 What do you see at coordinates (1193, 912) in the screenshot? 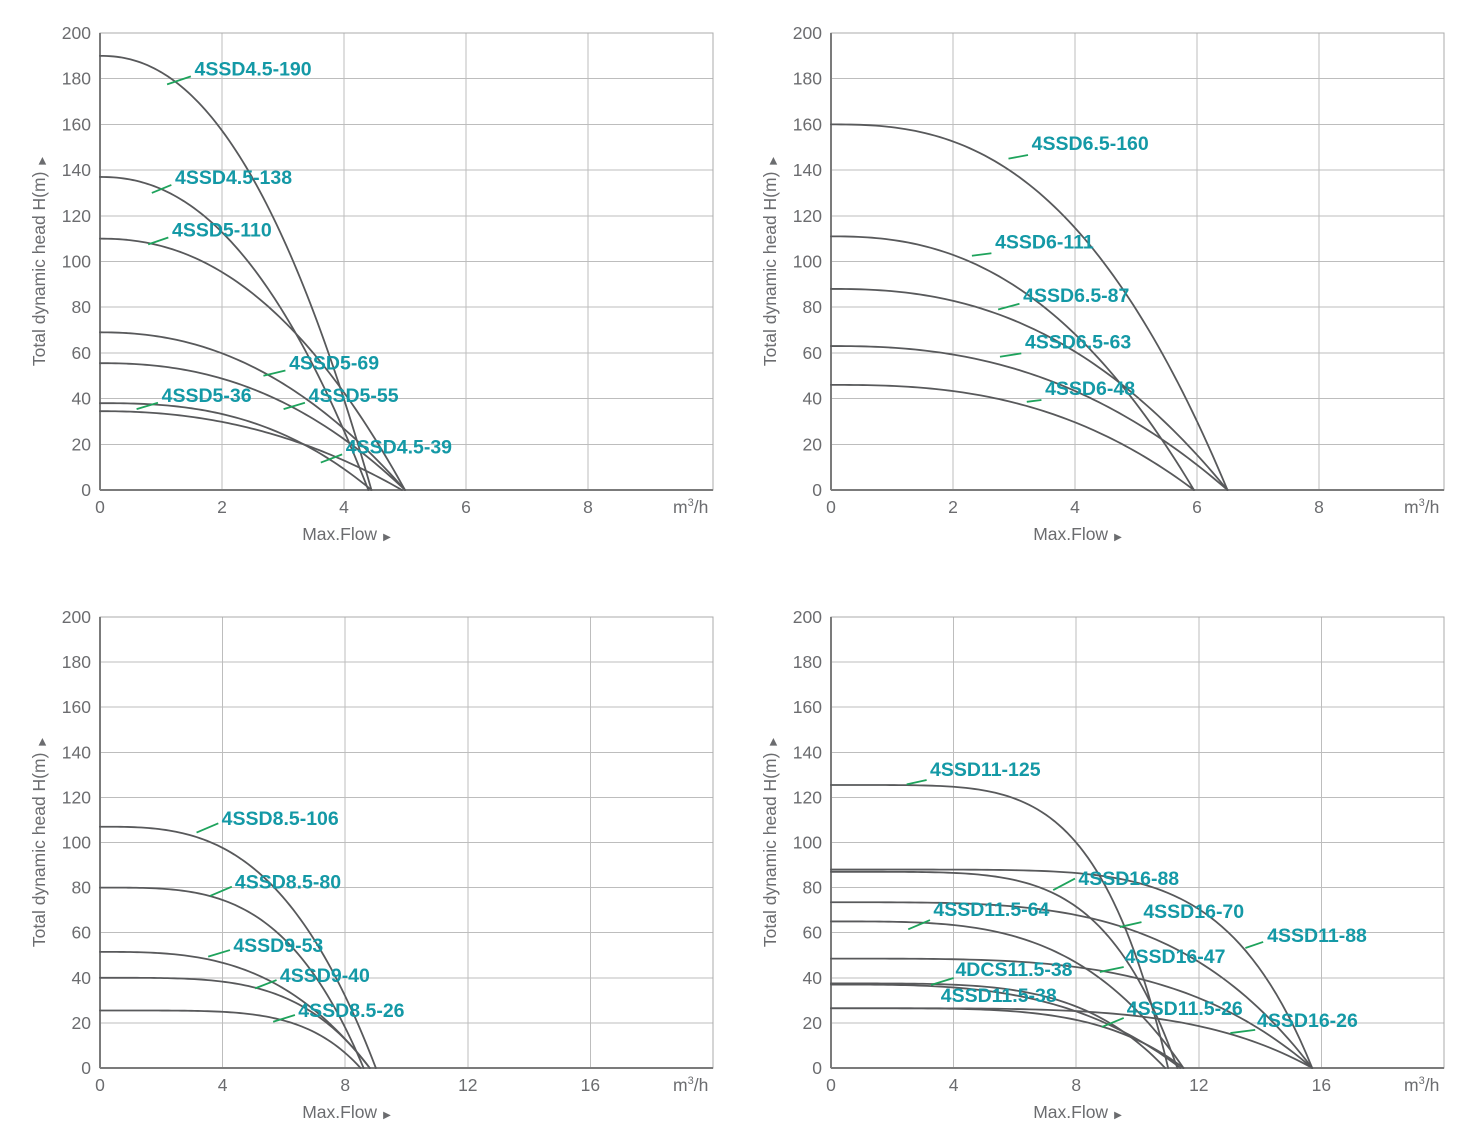
I see `curve-label-4SSD16-70: 4SSD16-70` at bounding box center [1193, 912].